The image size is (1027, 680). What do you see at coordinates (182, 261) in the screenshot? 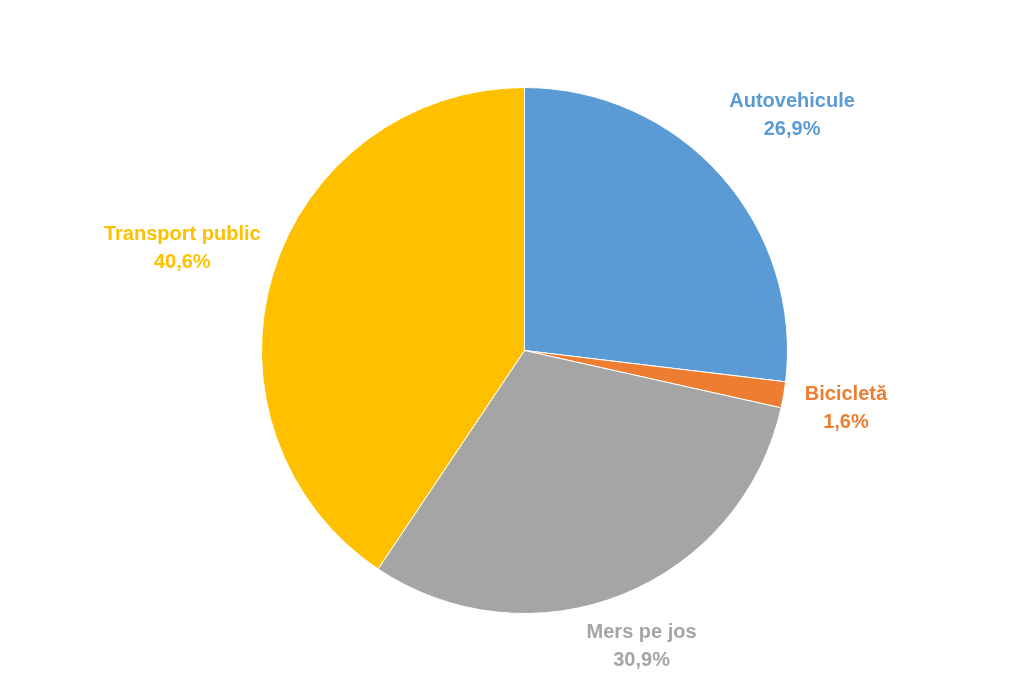
I see `data-label: 40,6%` at bounding box center [182, 261].